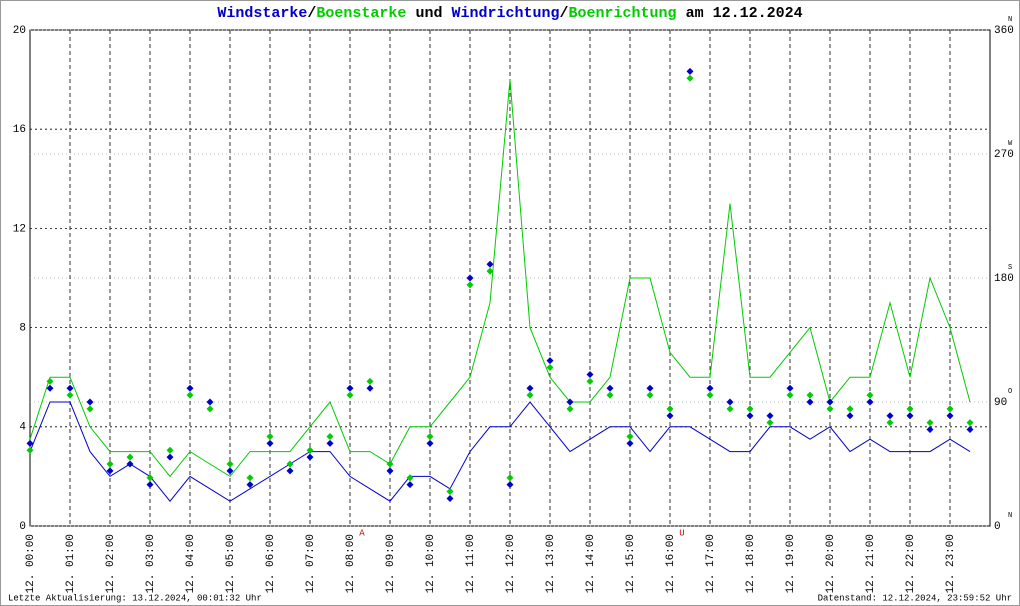  Describe the element at coordinates (871, 563) in the screenshot. I see `x-tick-label: 12. 21:00` at that location.